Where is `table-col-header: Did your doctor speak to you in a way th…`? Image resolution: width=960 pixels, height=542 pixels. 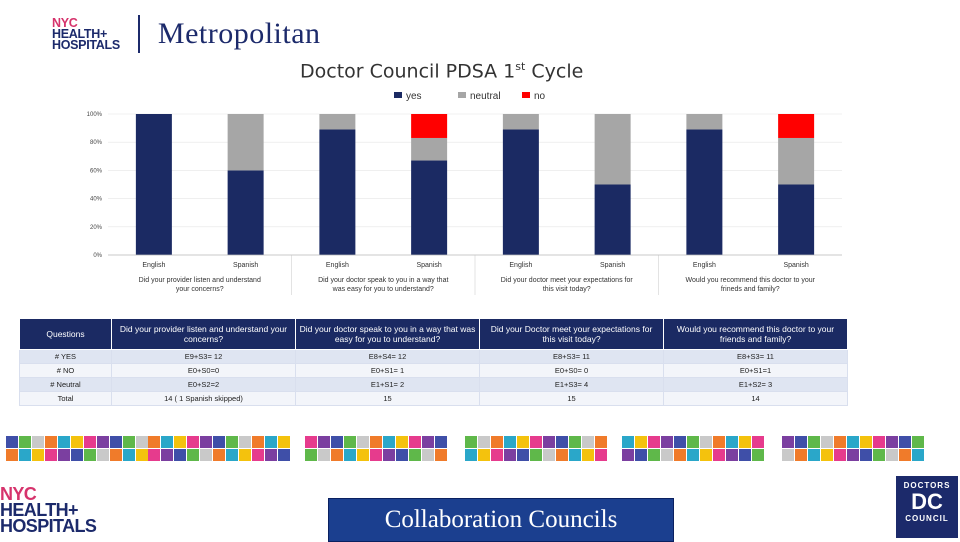 table-col-header: Did your doctor speak to you in a way th… is located at coordinates (387, 334).